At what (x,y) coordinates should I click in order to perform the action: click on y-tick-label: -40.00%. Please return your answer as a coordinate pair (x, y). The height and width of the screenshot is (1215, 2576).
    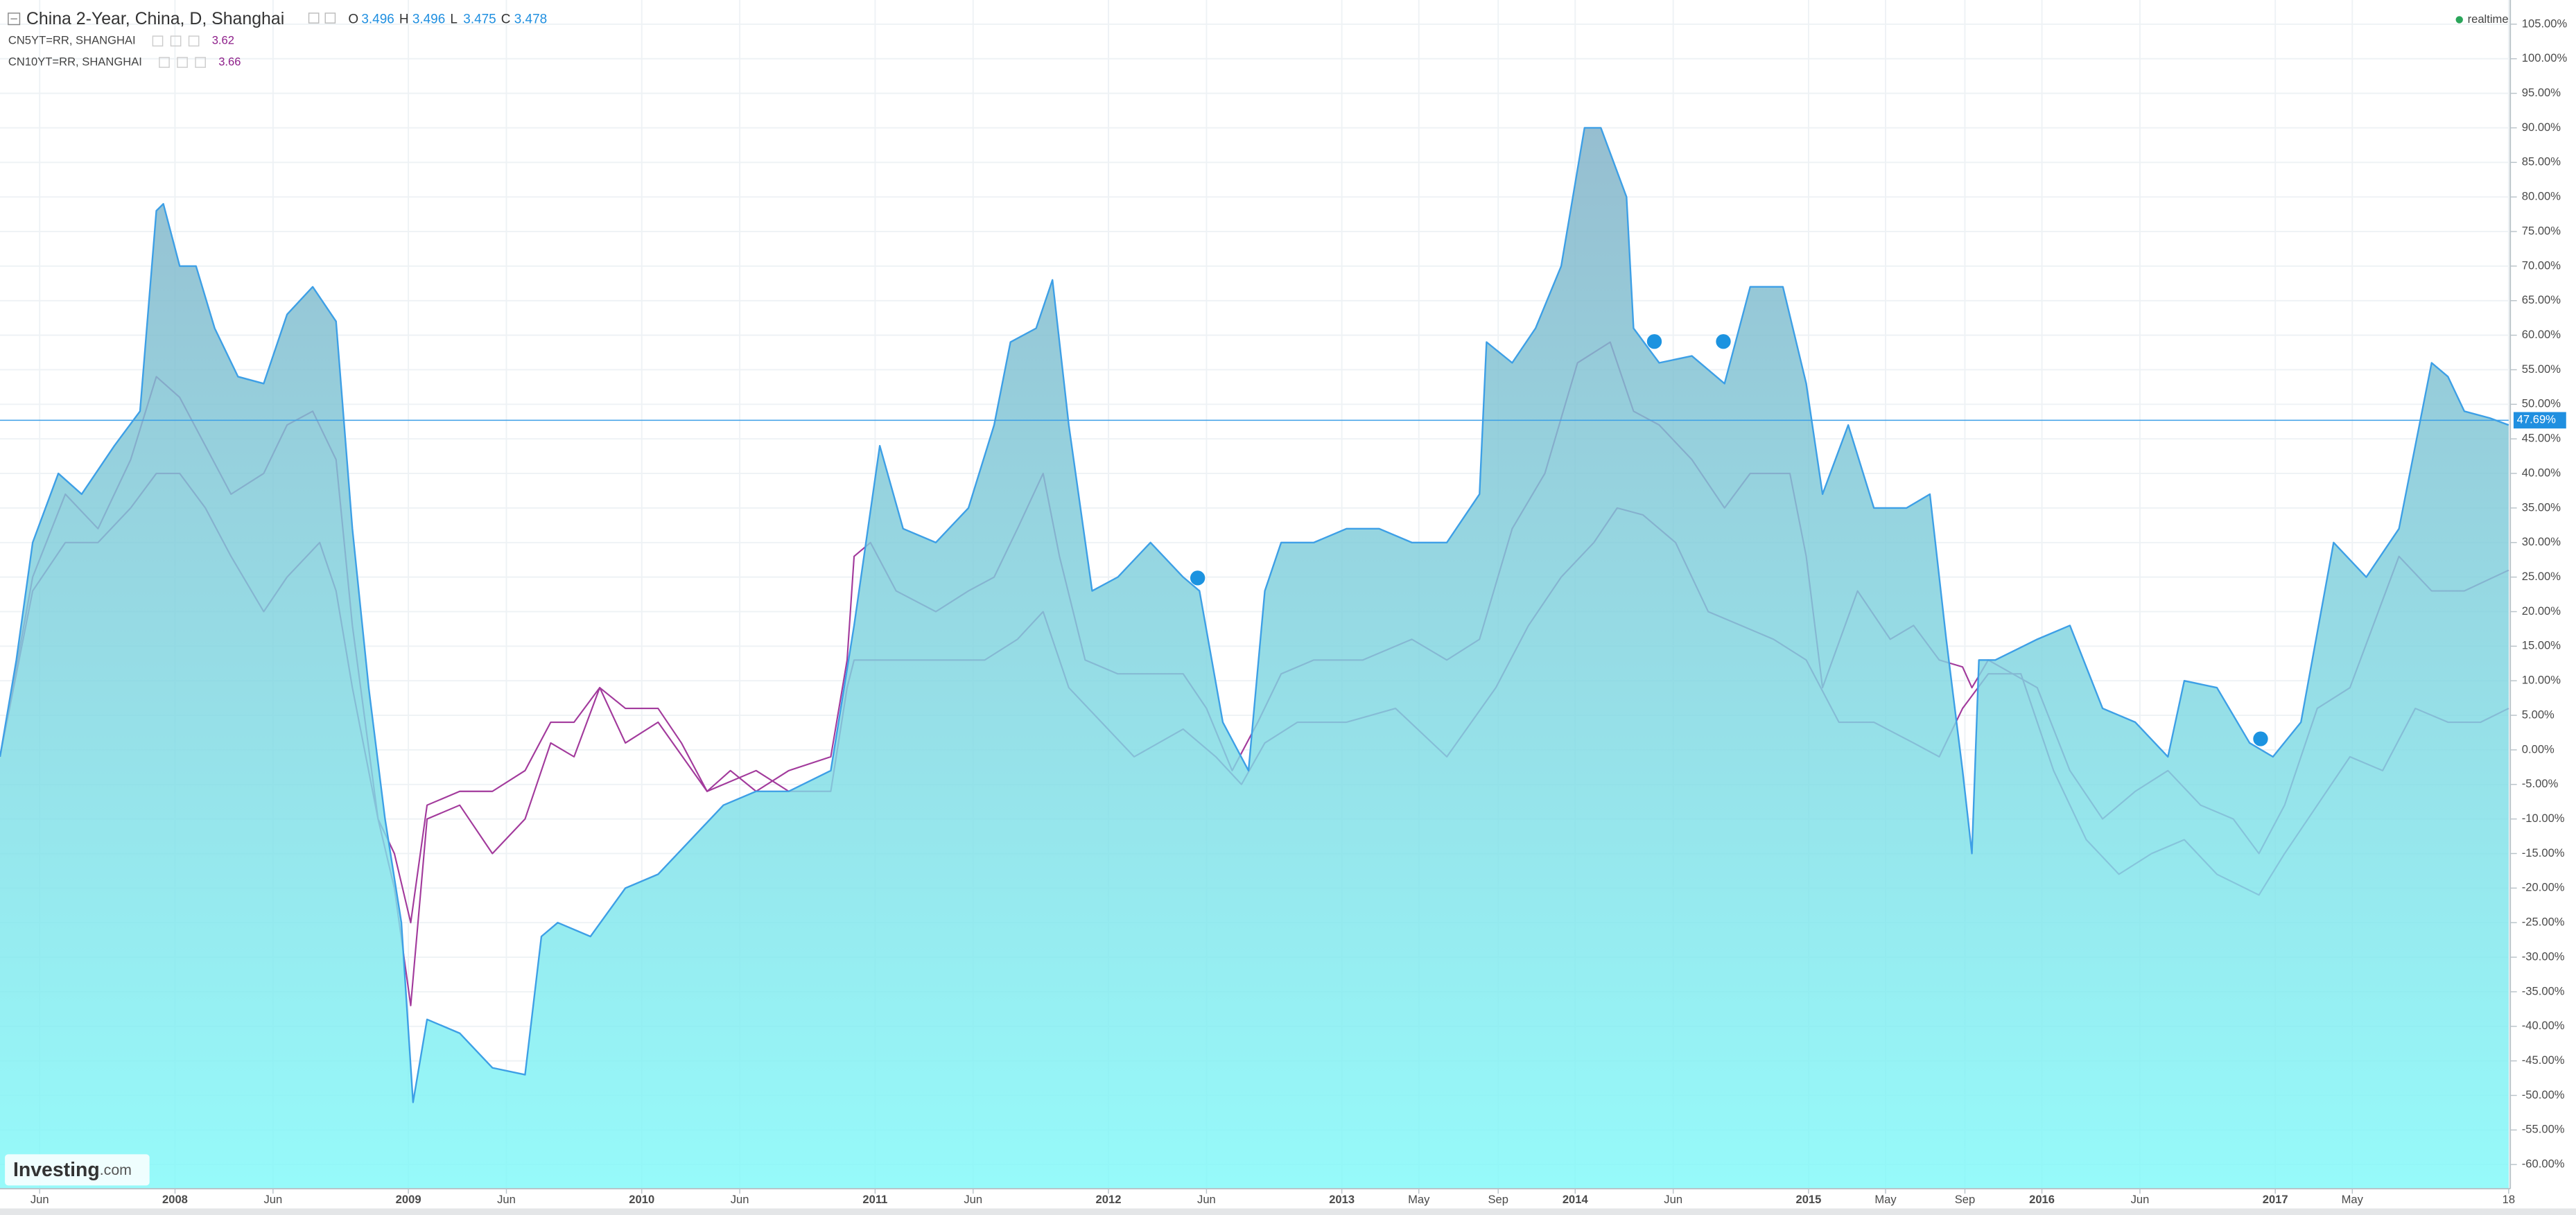
    Looking at the image, I should click on (2543, 1025).